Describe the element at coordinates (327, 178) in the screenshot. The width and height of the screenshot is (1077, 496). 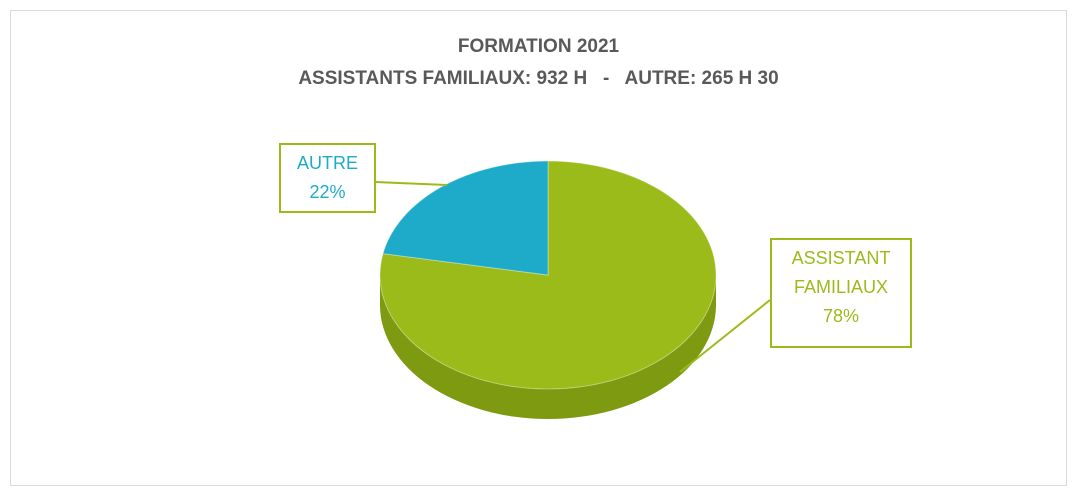
I see `data-label: AUTRE 22%` at that location.